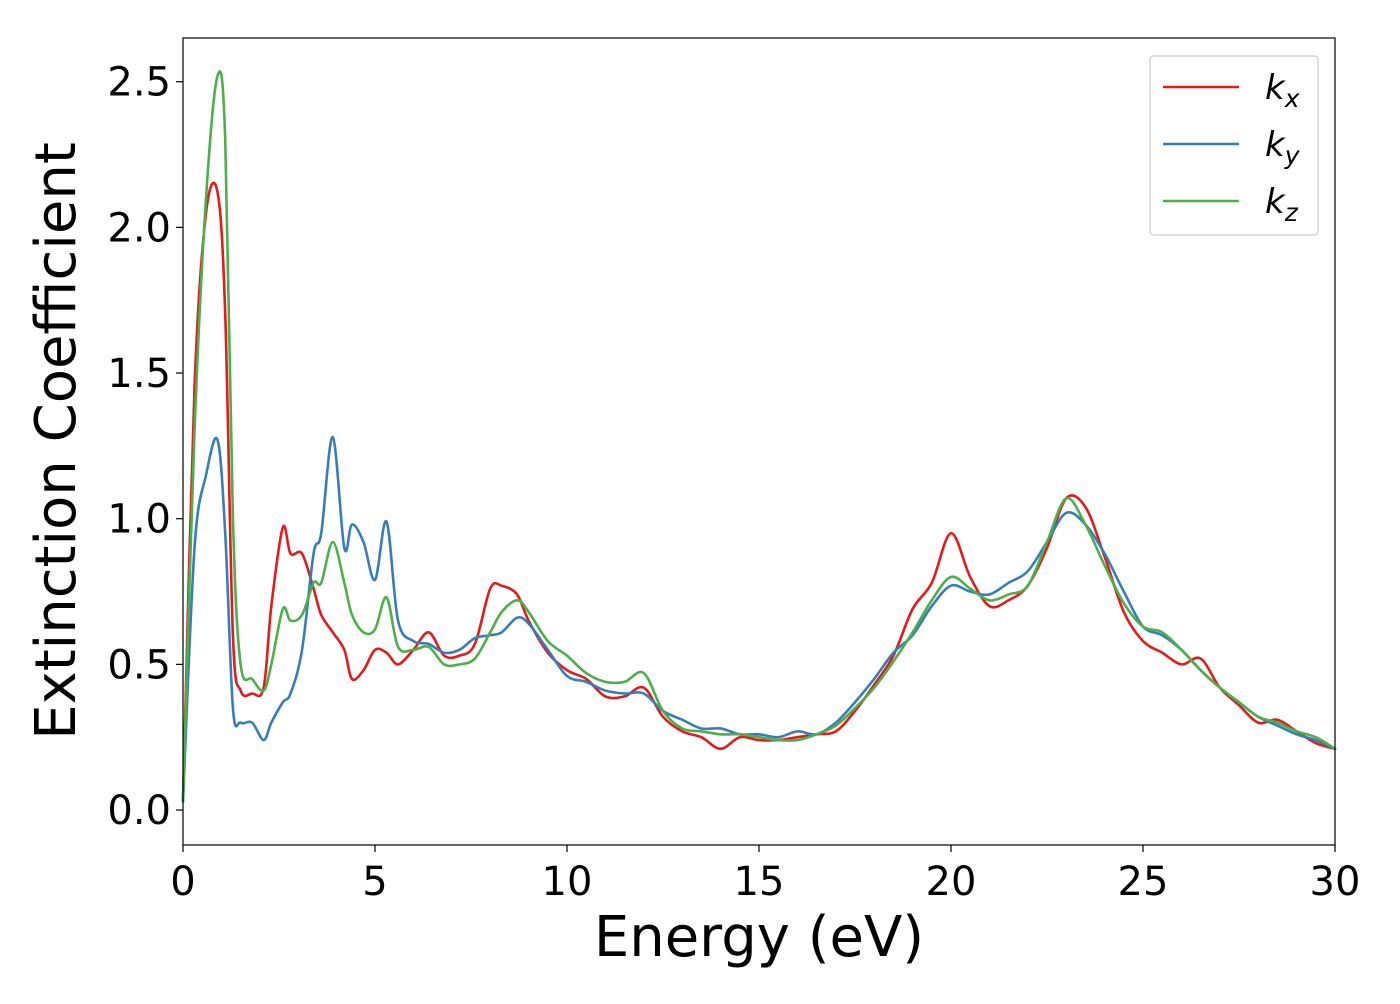 The height and width of the screenshot is (1004, 1400). Describe the element at coordinates (951, 882) in the screenshot. I see `x-tick-label: 20` at that location.